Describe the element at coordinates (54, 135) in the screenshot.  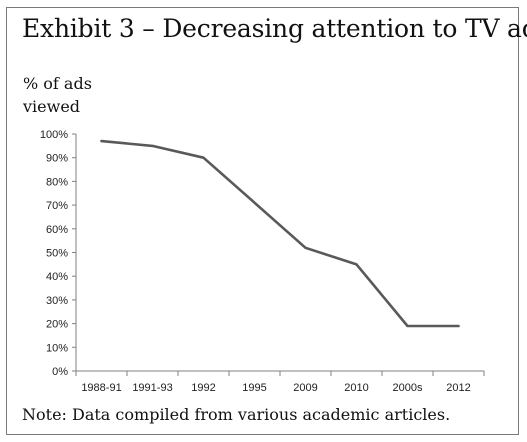
I see `y-tick-label: 100%` at that location.